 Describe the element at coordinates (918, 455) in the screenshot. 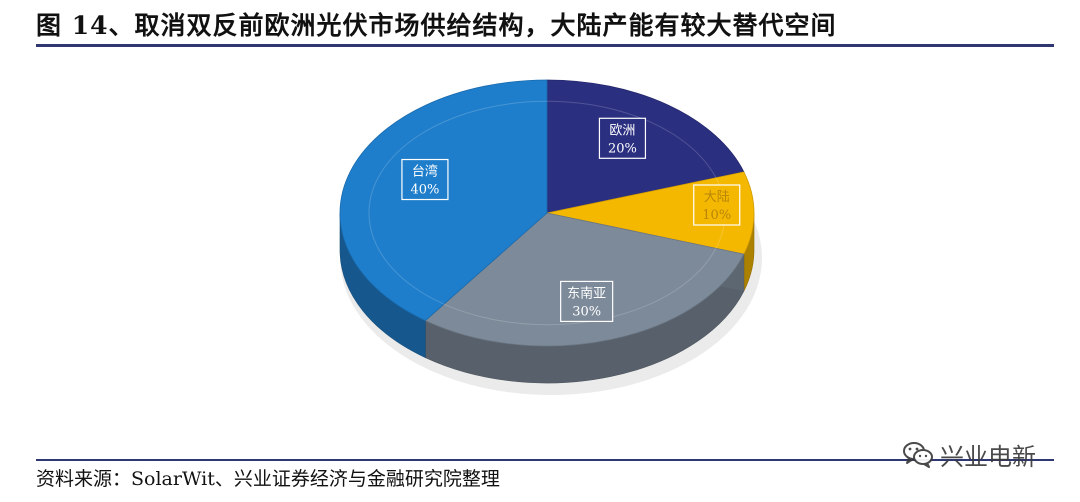

I see `wechat-icon` at that location.